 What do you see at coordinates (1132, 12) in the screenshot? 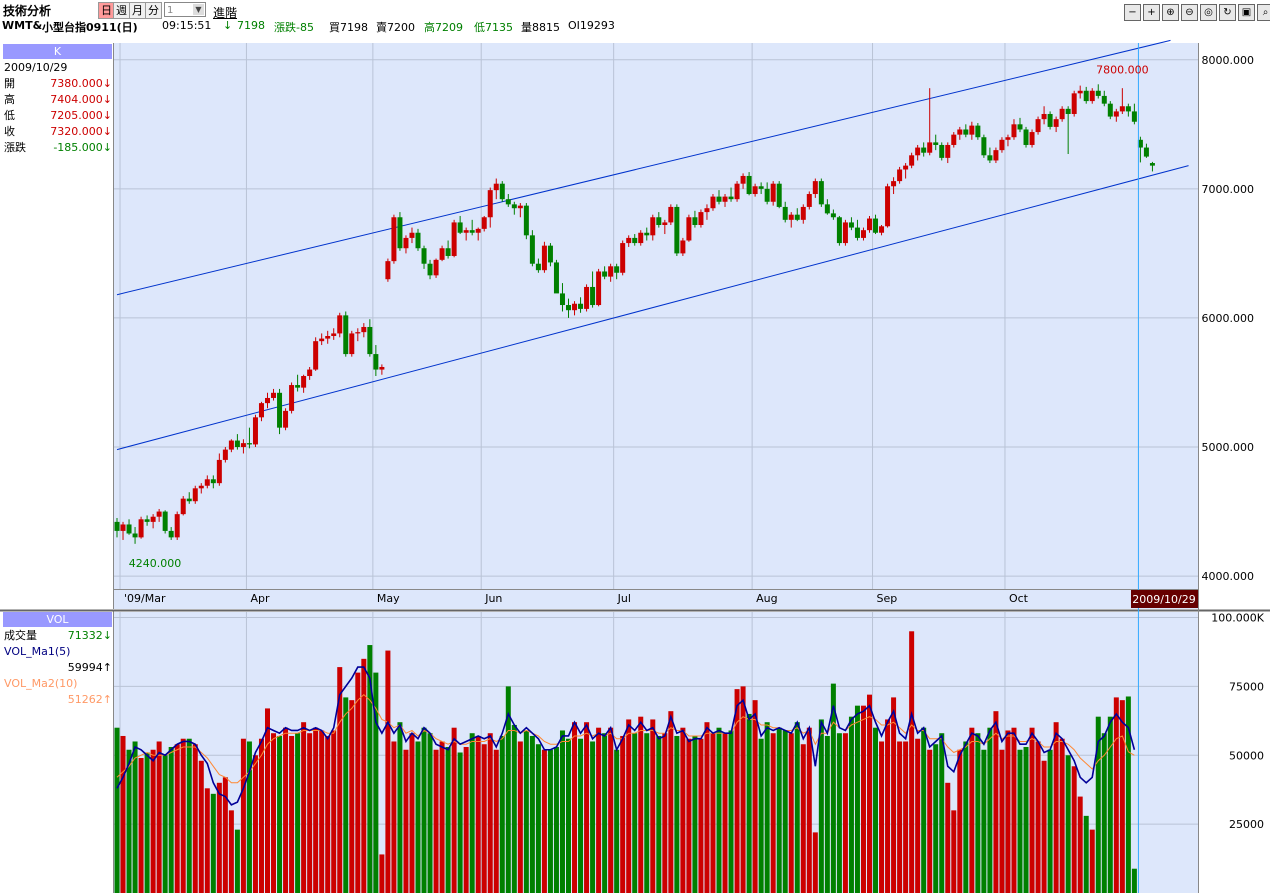
I see `minus-icon: −` at bounding box center [1132, 12].